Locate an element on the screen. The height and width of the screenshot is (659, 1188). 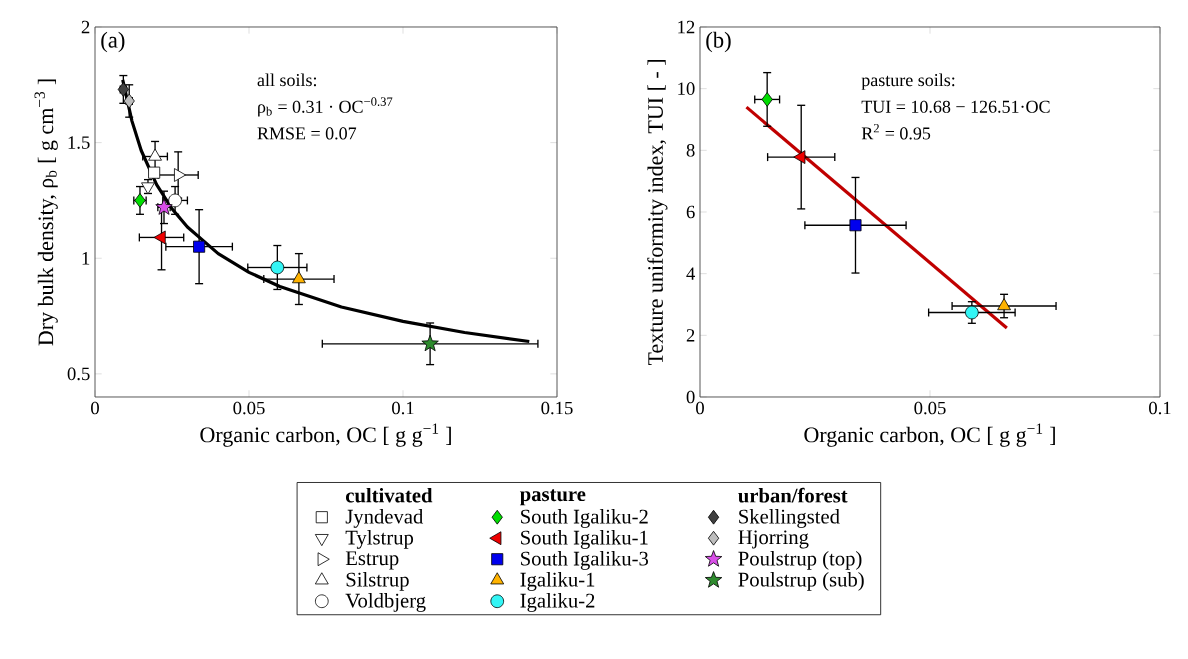
y-tick-label: 1.5 is located at coordinates (79, 142).